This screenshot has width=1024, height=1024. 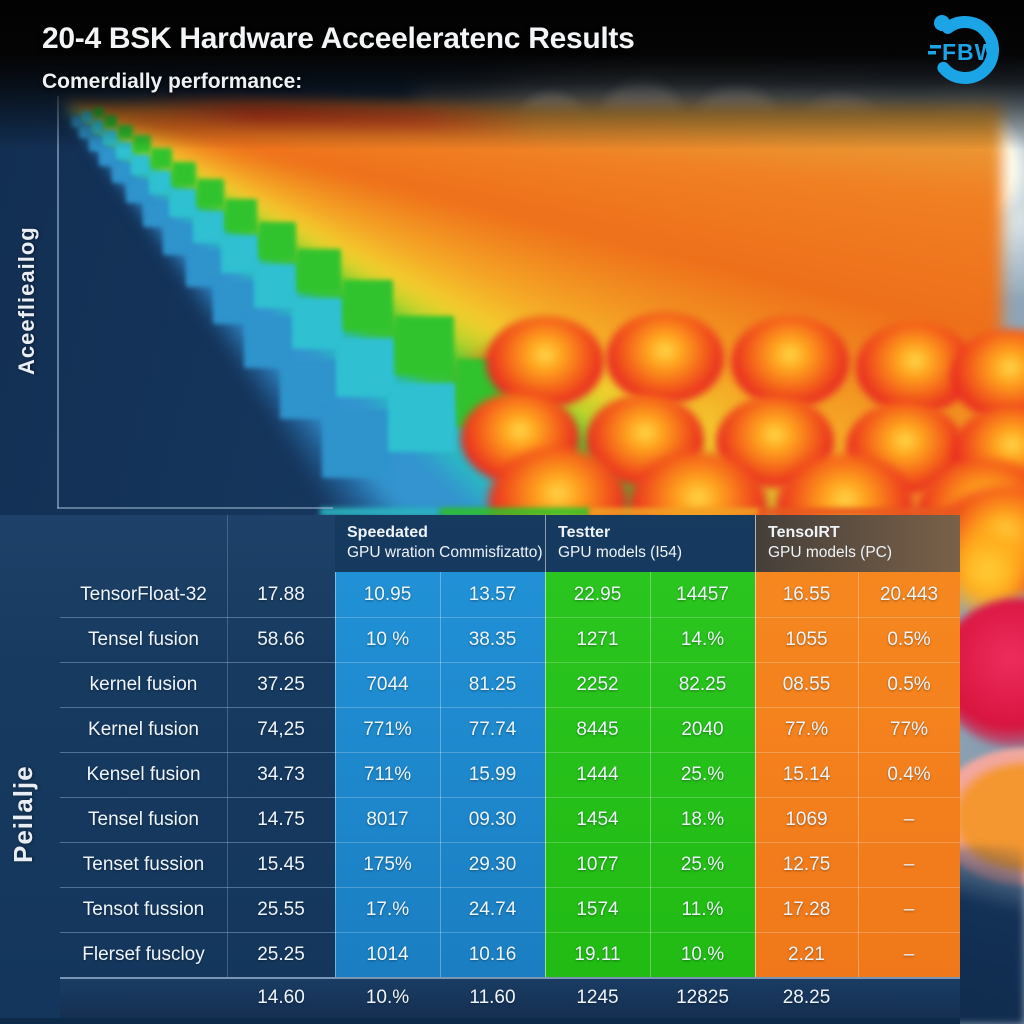 What do you see at coordinates (909, 594) in the screenshot?
I see `value-cell: 20.443` at bounding box center [909, 594].